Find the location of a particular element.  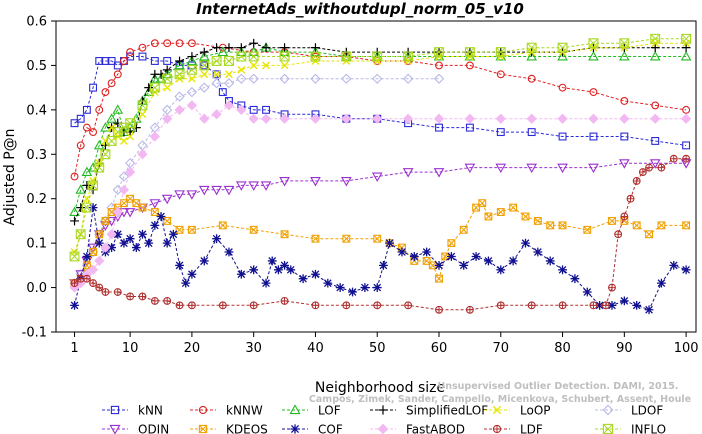

legend-item-ldof: LDOF is located at coordinates (629, 411).